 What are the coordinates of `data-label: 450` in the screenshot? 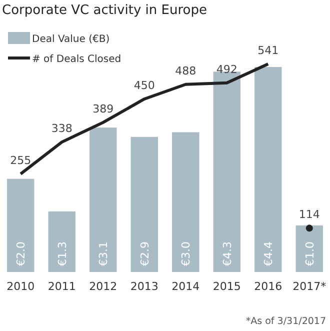 It's located at (144, 85).